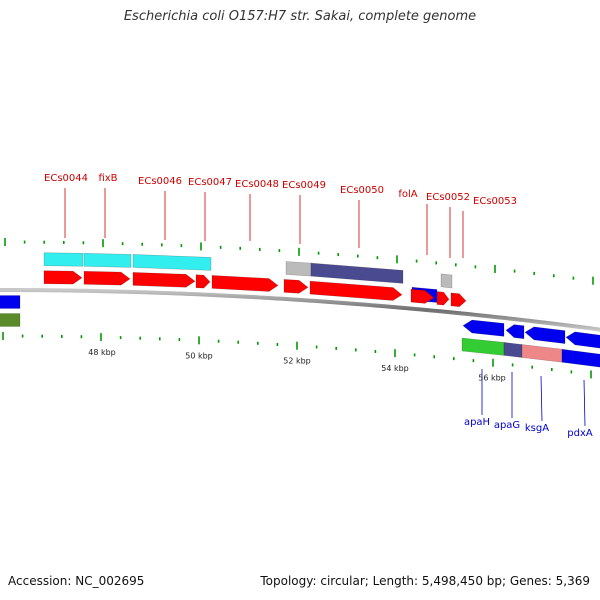  What do you see at coordinates (66, 178) in the screenshot?
I see `gene-label-forward: ECs0044` at bounding box center [66, 178].